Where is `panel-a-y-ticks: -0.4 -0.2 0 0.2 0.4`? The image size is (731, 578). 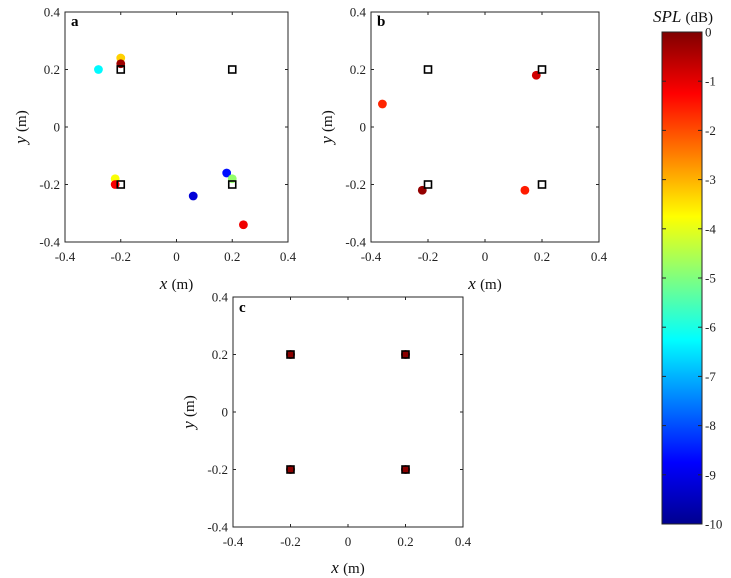 panel-a-y-ticks: -0.4 -0.2 0 0.2 0.4 is located at coordinates (163, 127).